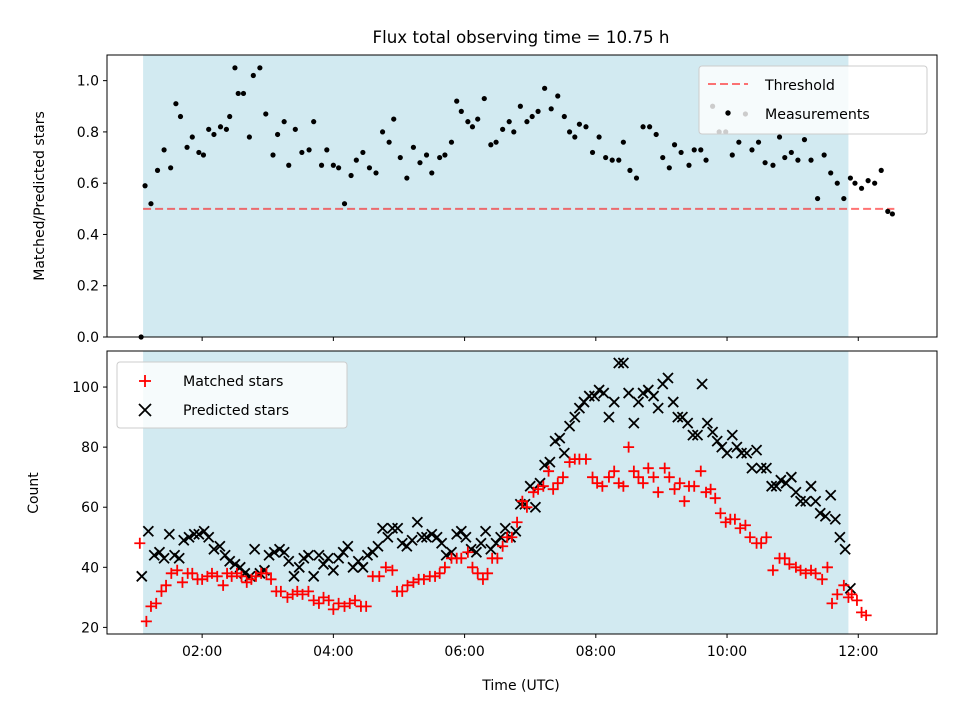 The width and height of the screenshot is (960, 720). Describe the element at coordinates (90, 628) in the screenshot. I see `bottom-y-tick-label: 20` at that location.